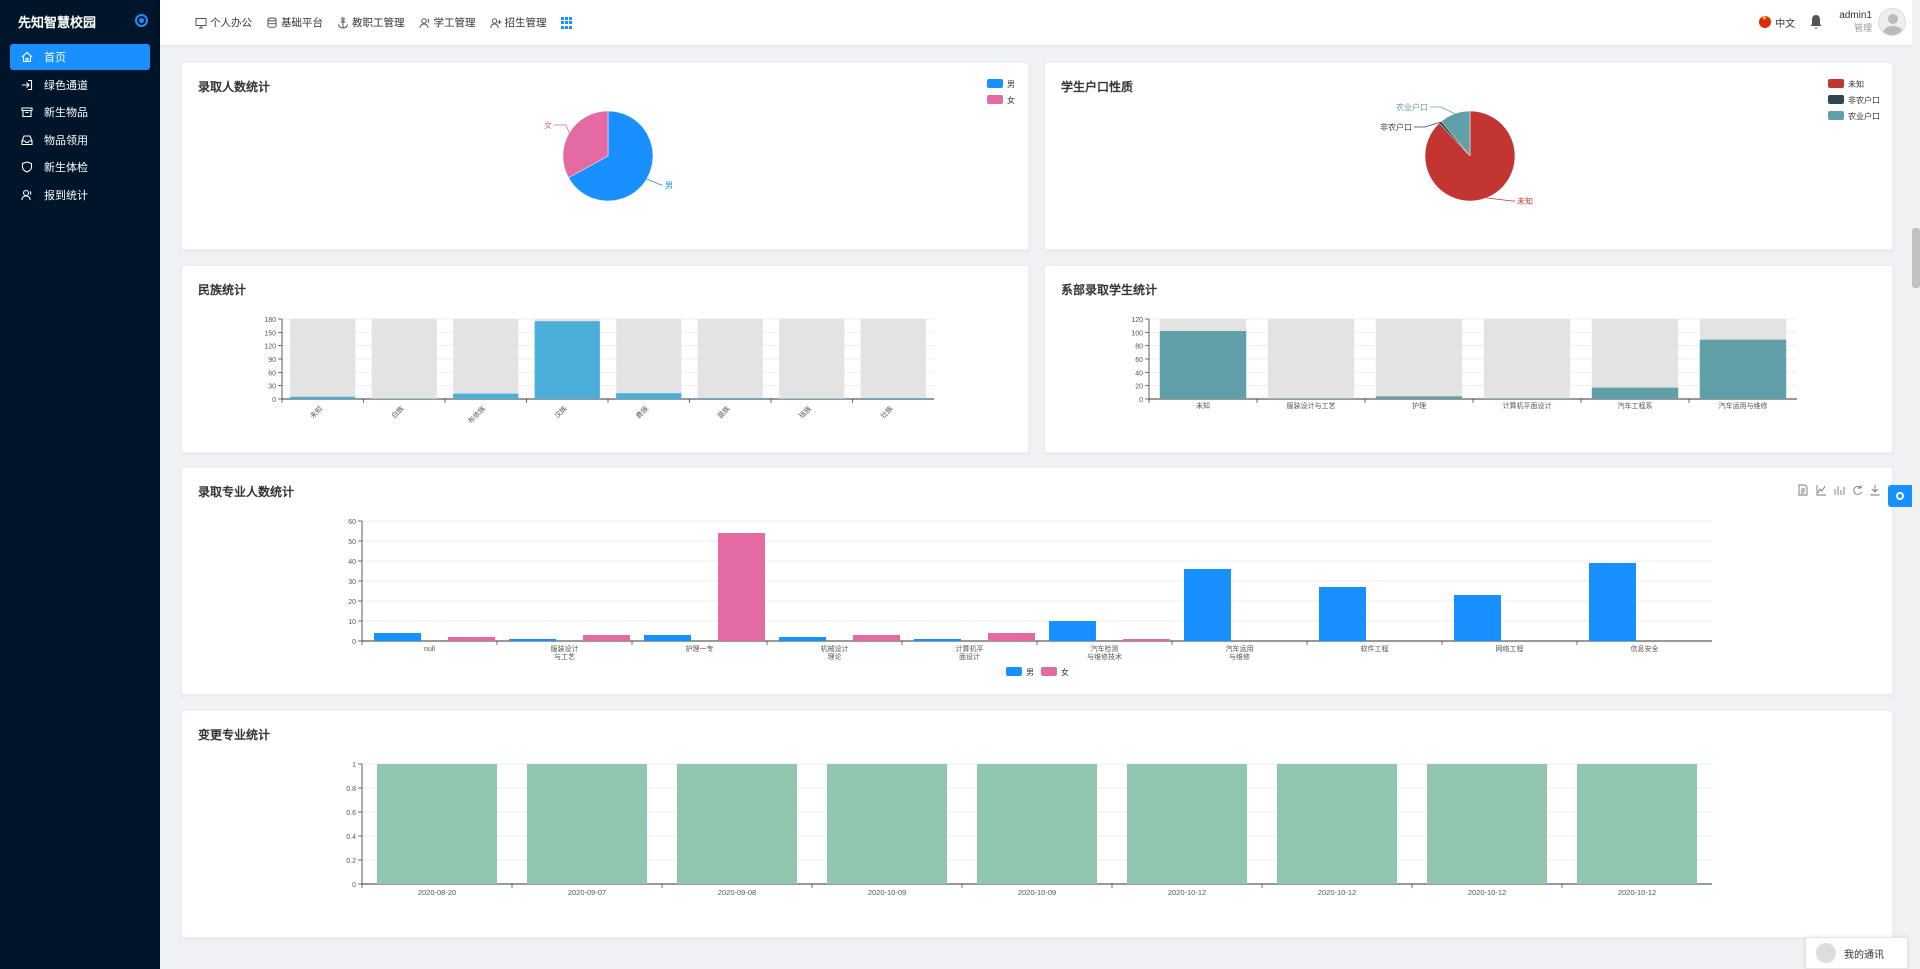 The image size is (1920, 969). What do you see at coordinates (231, 23) in the screenshot?
I see `menu-label: 个人办公` at bounding box center [231, 23].